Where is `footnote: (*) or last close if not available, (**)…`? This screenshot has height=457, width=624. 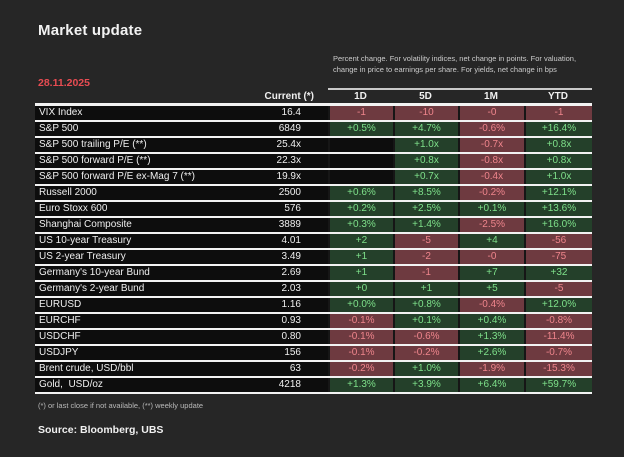 footnote: (*) or last close if not available, (**)… is located at coordinates (121, 405).